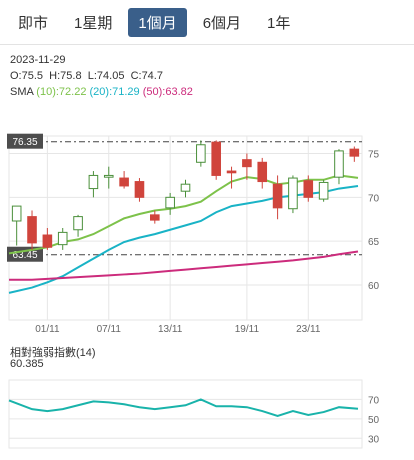  What do you see at coordinates (247, 329) in the screenshot?
I see `x-tick-label: 19/11` at bounding box center [247, 329].